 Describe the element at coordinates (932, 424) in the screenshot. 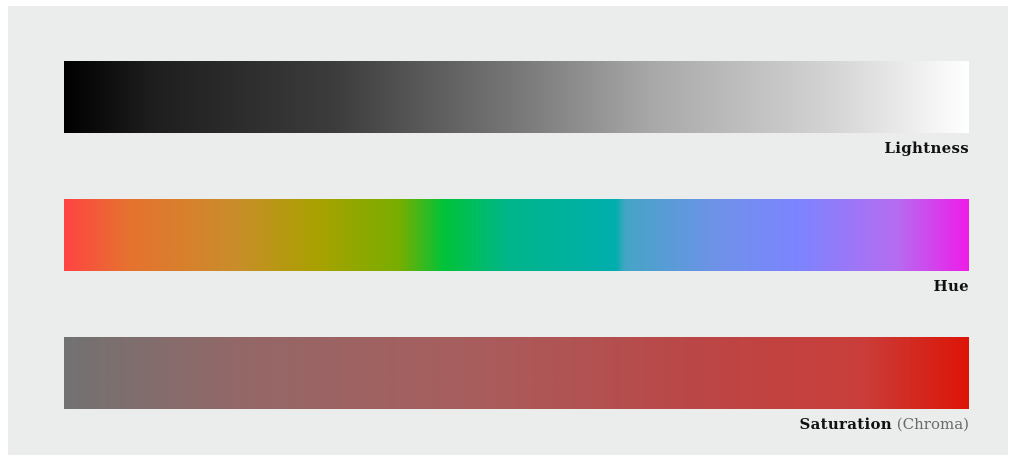

I see `chroma-note: (Chroma)` at that location.